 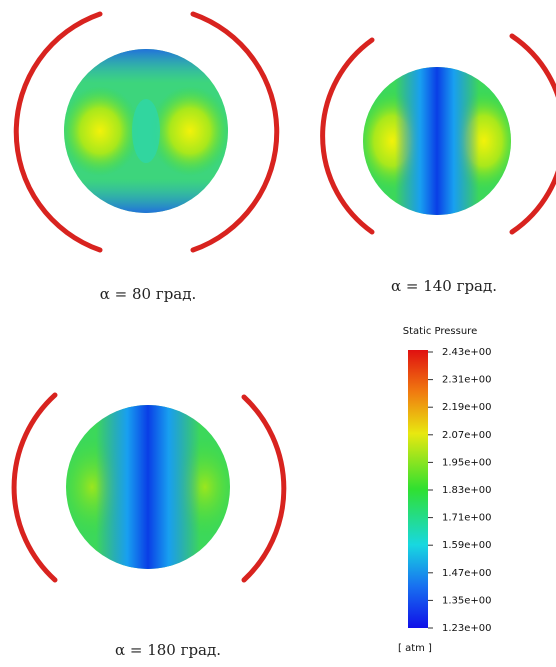 What do you see at coordinates (467, 490) in the screenshot?
I see `tick-label: 1.83e+00` at bounding box center [467, 490].